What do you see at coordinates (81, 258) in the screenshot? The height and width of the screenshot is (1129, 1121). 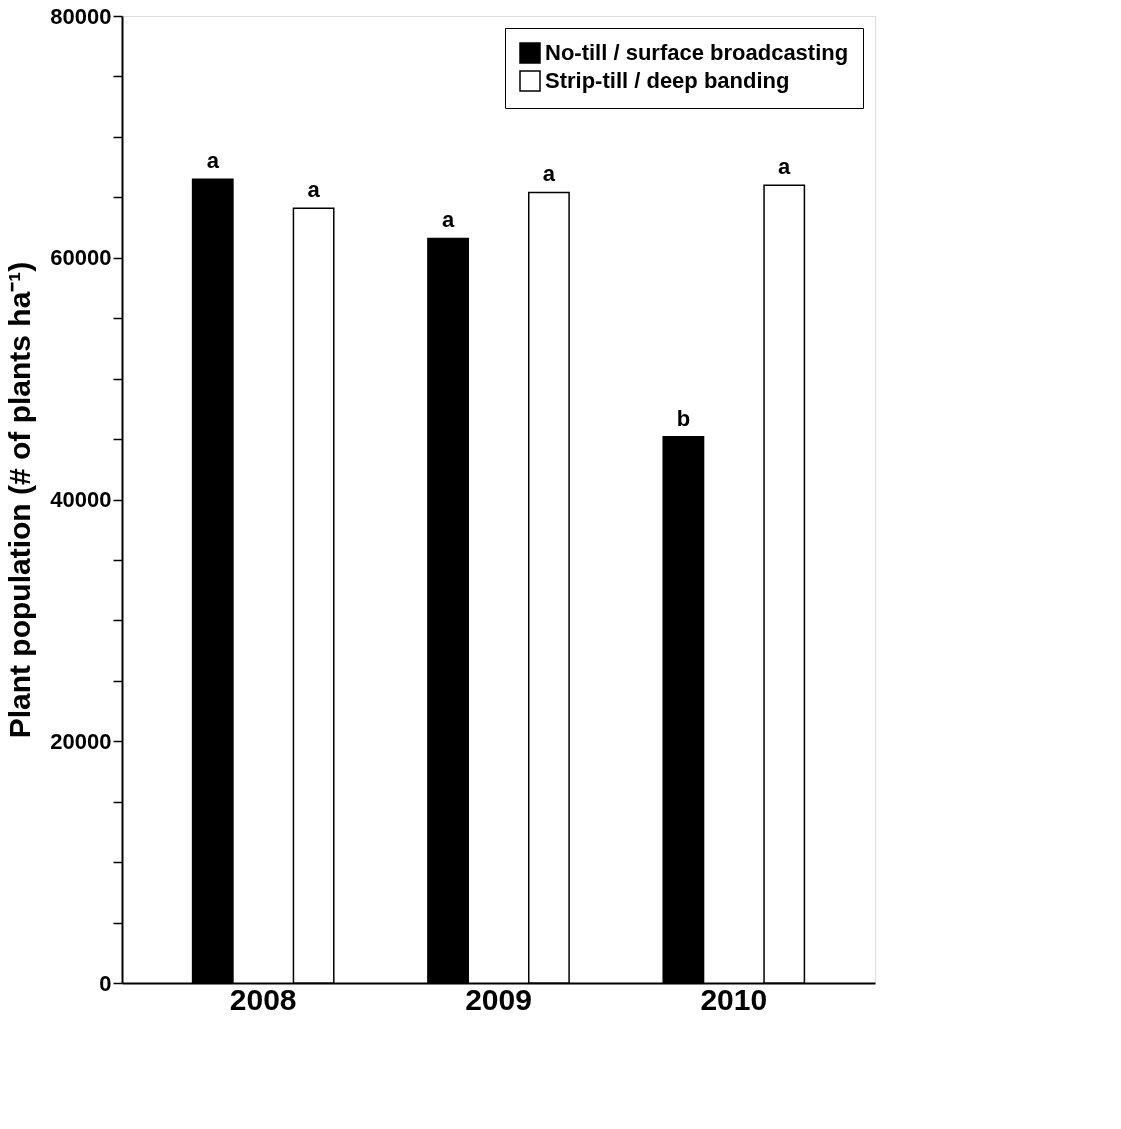 I see `y-tick-label: 60000` at bounding box center [81, 258].